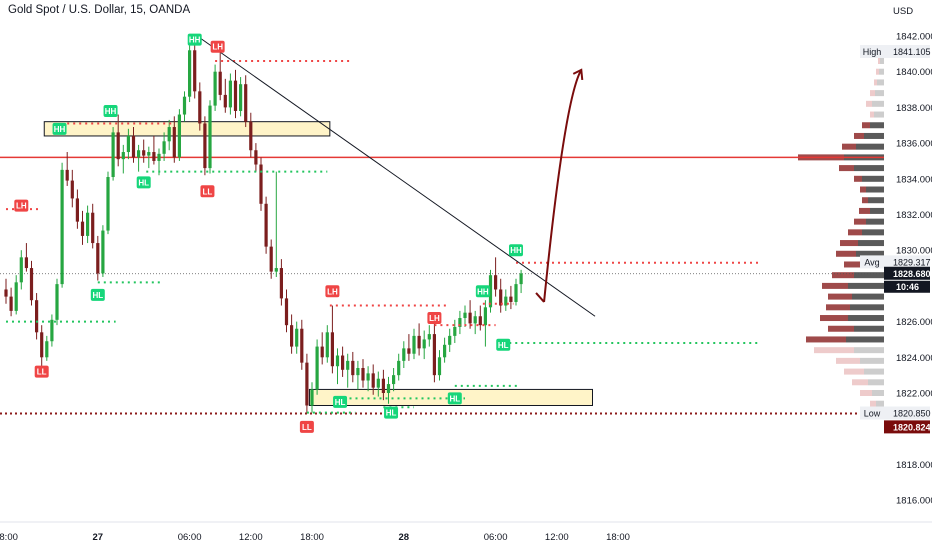 The image size is (932, 550). What do you see at coordinates (111, 111) in the screenshot?
I see `marker-label: HH` at bounding box center [111, 111].